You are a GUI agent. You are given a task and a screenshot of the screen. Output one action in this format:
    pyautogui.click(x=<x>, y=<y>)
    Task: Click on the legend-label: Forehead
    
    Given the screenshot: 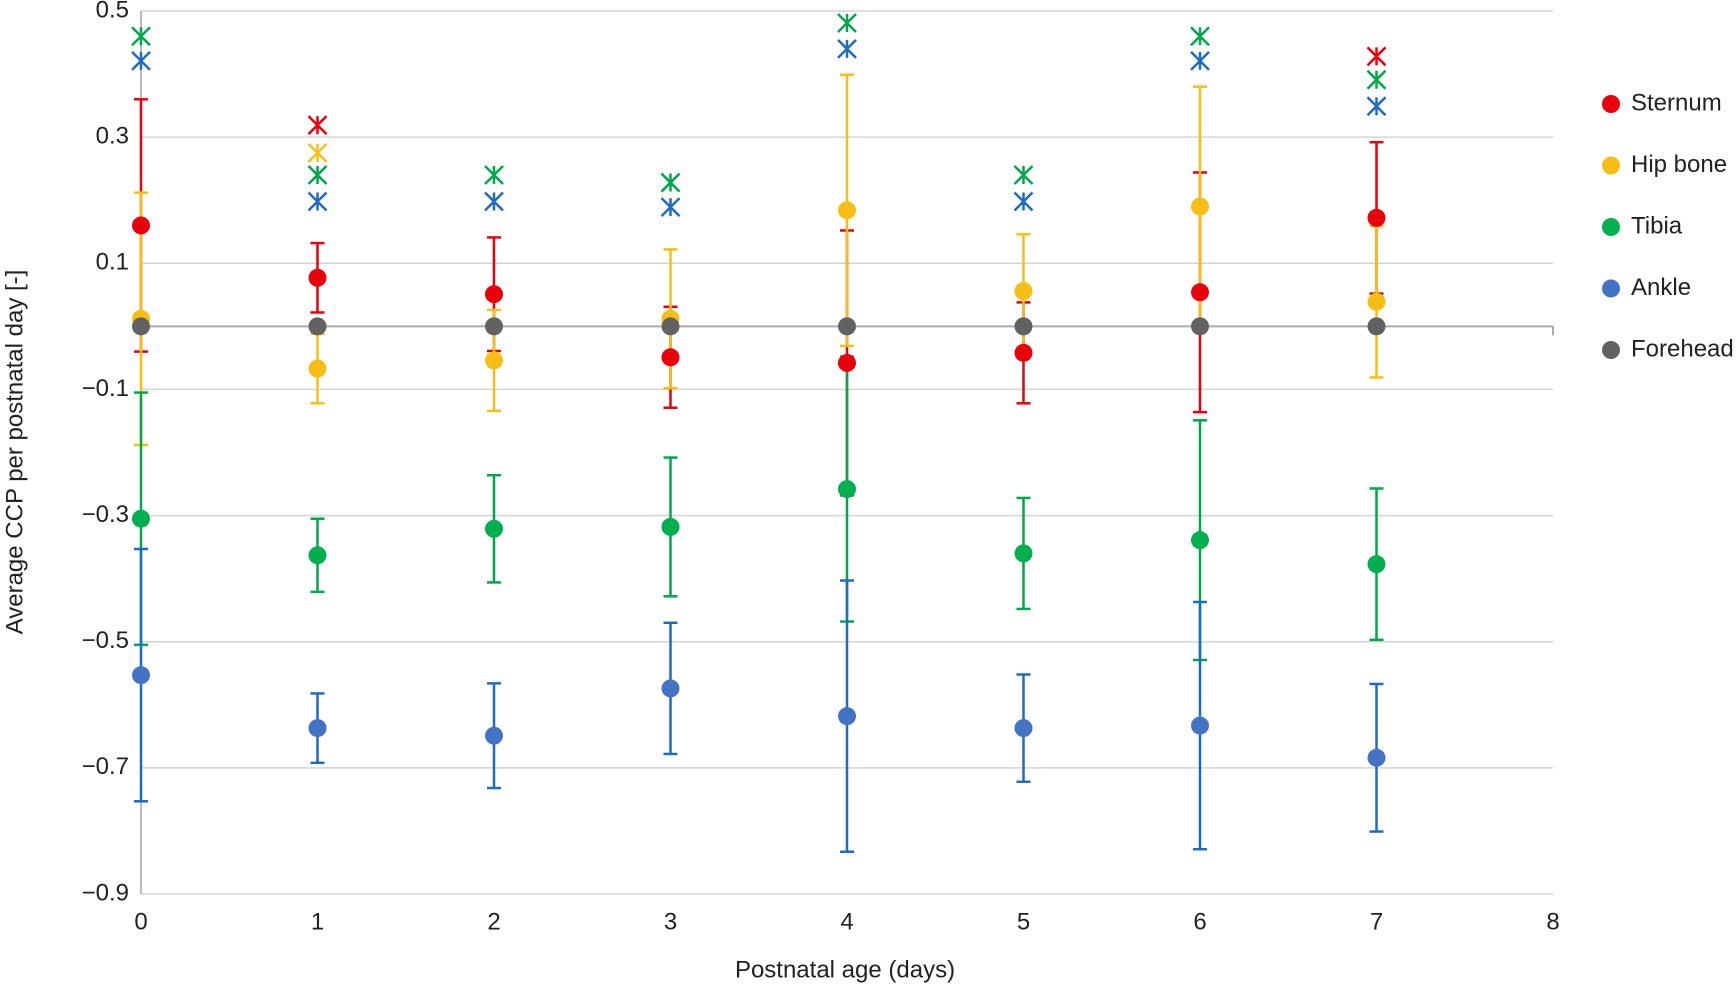 What is the action you would take?
    pyautogui.click(x=1682, y=348)
    